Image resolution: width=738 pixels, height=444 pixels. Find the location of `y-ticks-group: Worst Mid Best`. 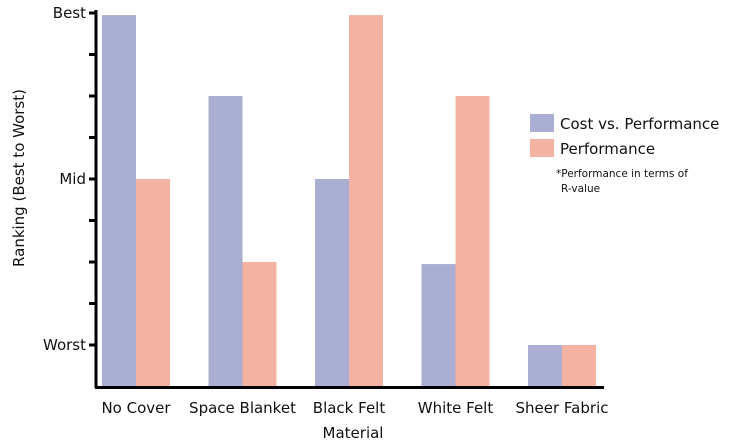

y-ticks-group: Worst Mid Best is located at coordinates (69, 179).